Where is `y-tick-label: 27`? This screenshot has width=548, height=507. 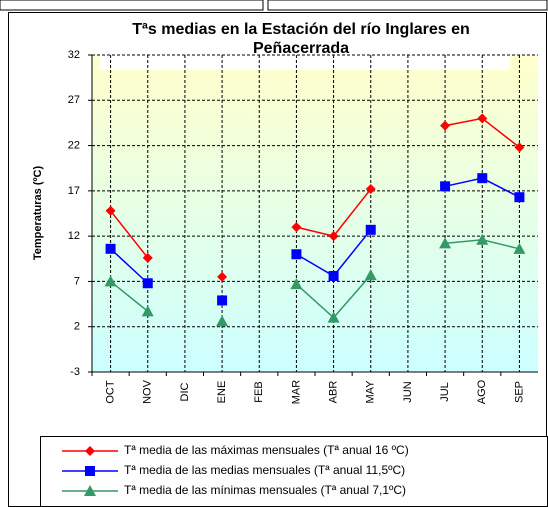 y-tick-label: 27 is located at coordinates (74, 100).